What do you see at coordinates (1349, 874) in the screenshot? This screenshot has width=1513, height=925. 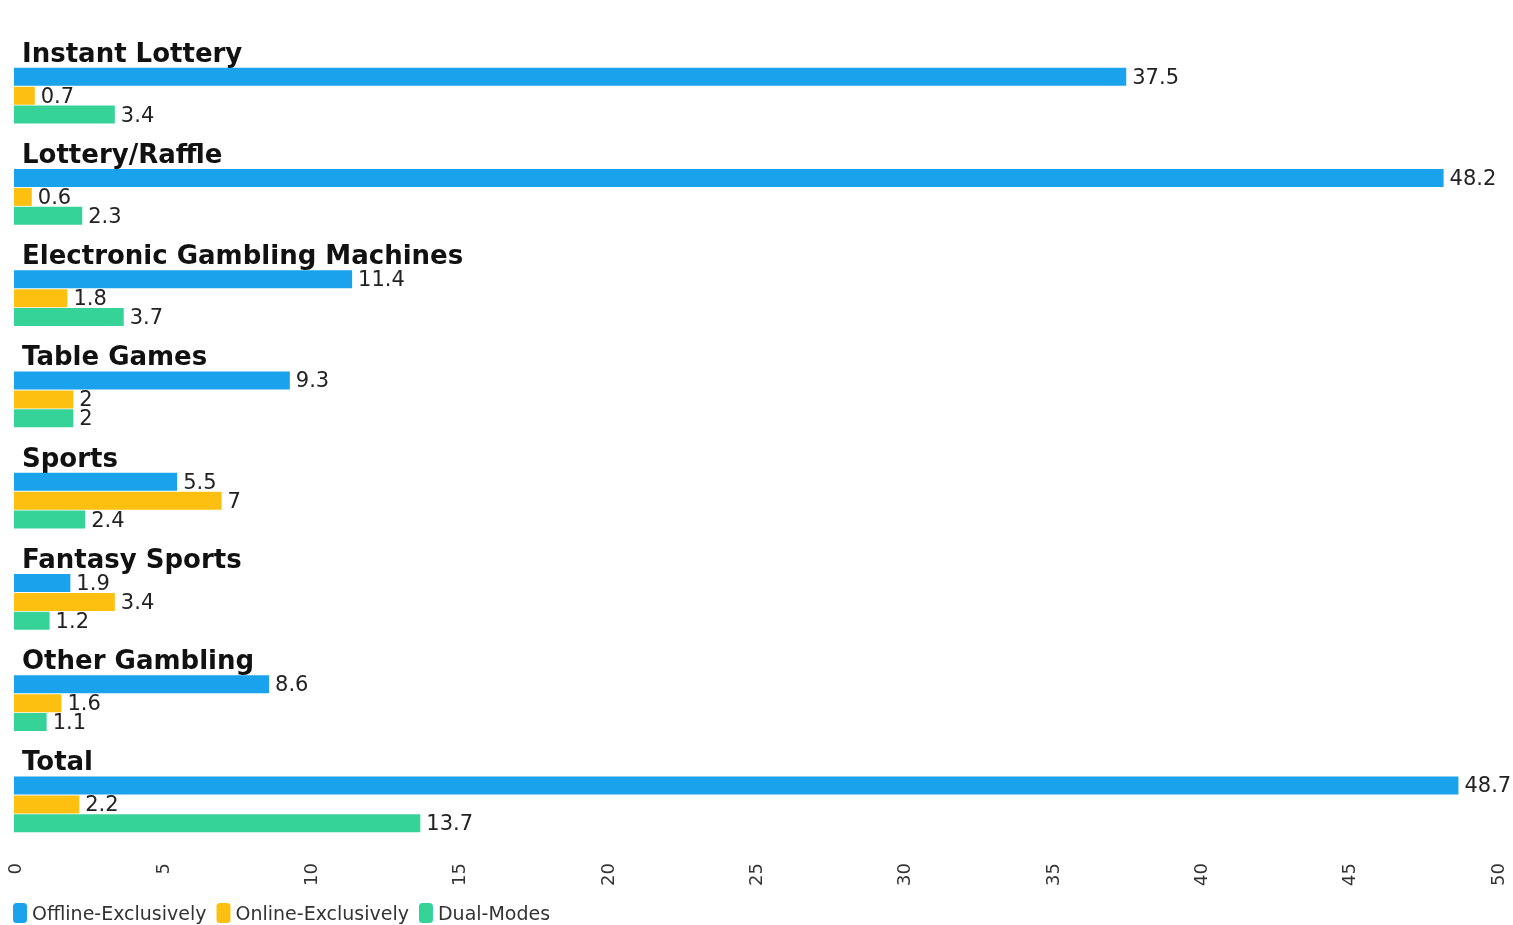 I see `x-tick-label: 45` at bounding box center [1349, 874].